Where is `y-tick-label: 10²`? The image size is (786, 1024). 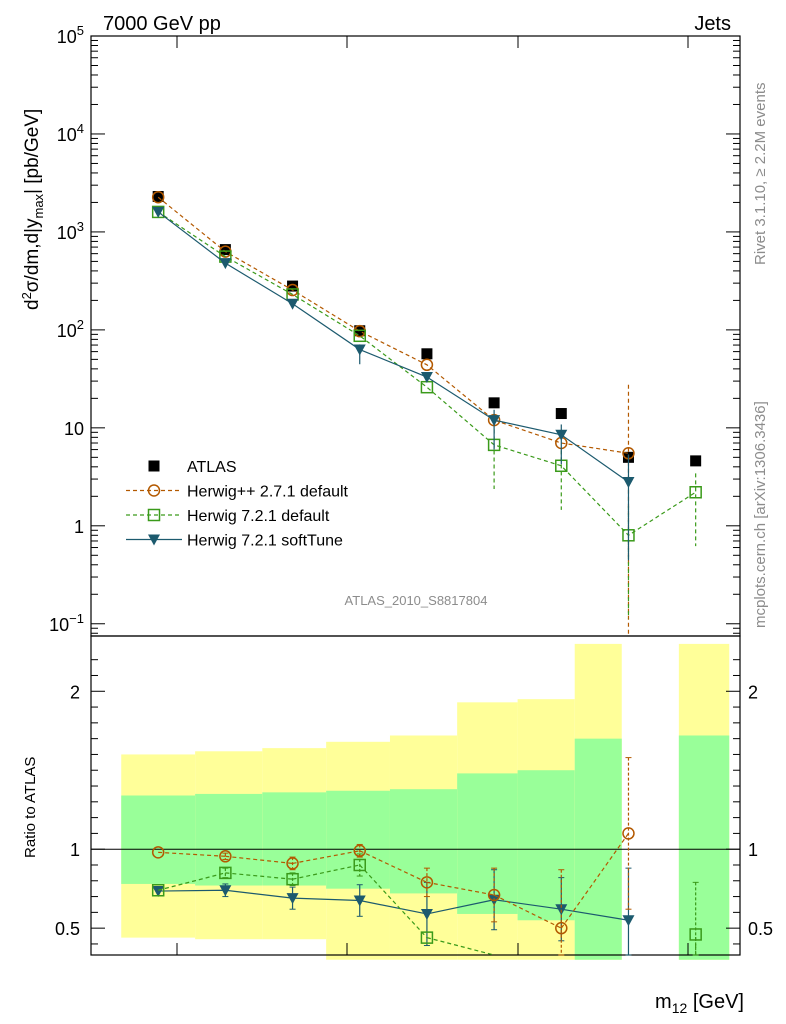 y-tick-label: 10² is located at coordinates (70, 329).